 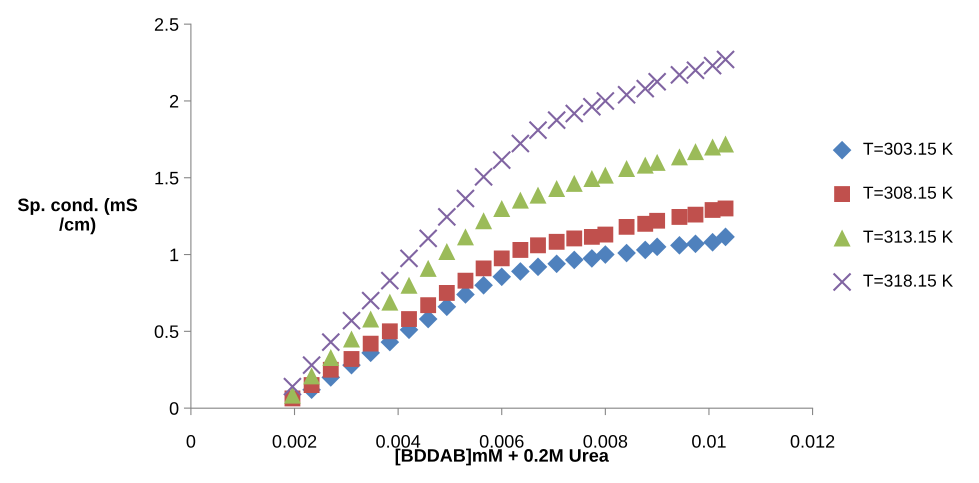 I want to click on x-axis-title: [BDDAB]mM + 0.2M Urea, so click(x=502, y=457).